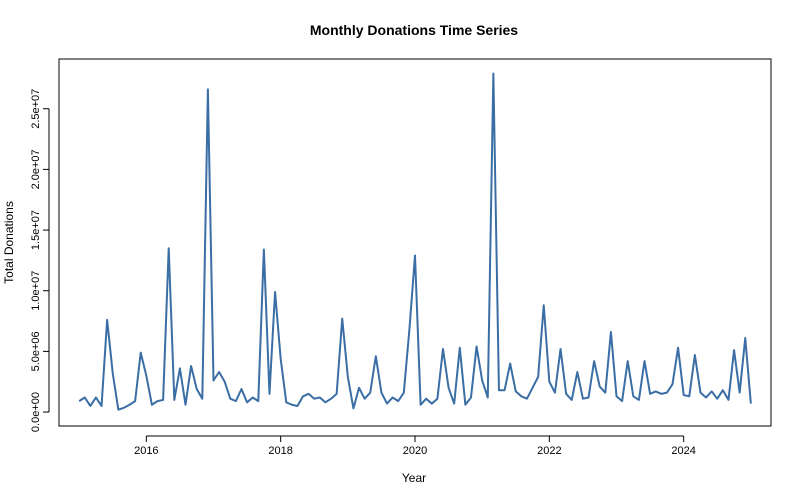  I want to click on y-tick-label: 1.5e+07, so click(36, 230).